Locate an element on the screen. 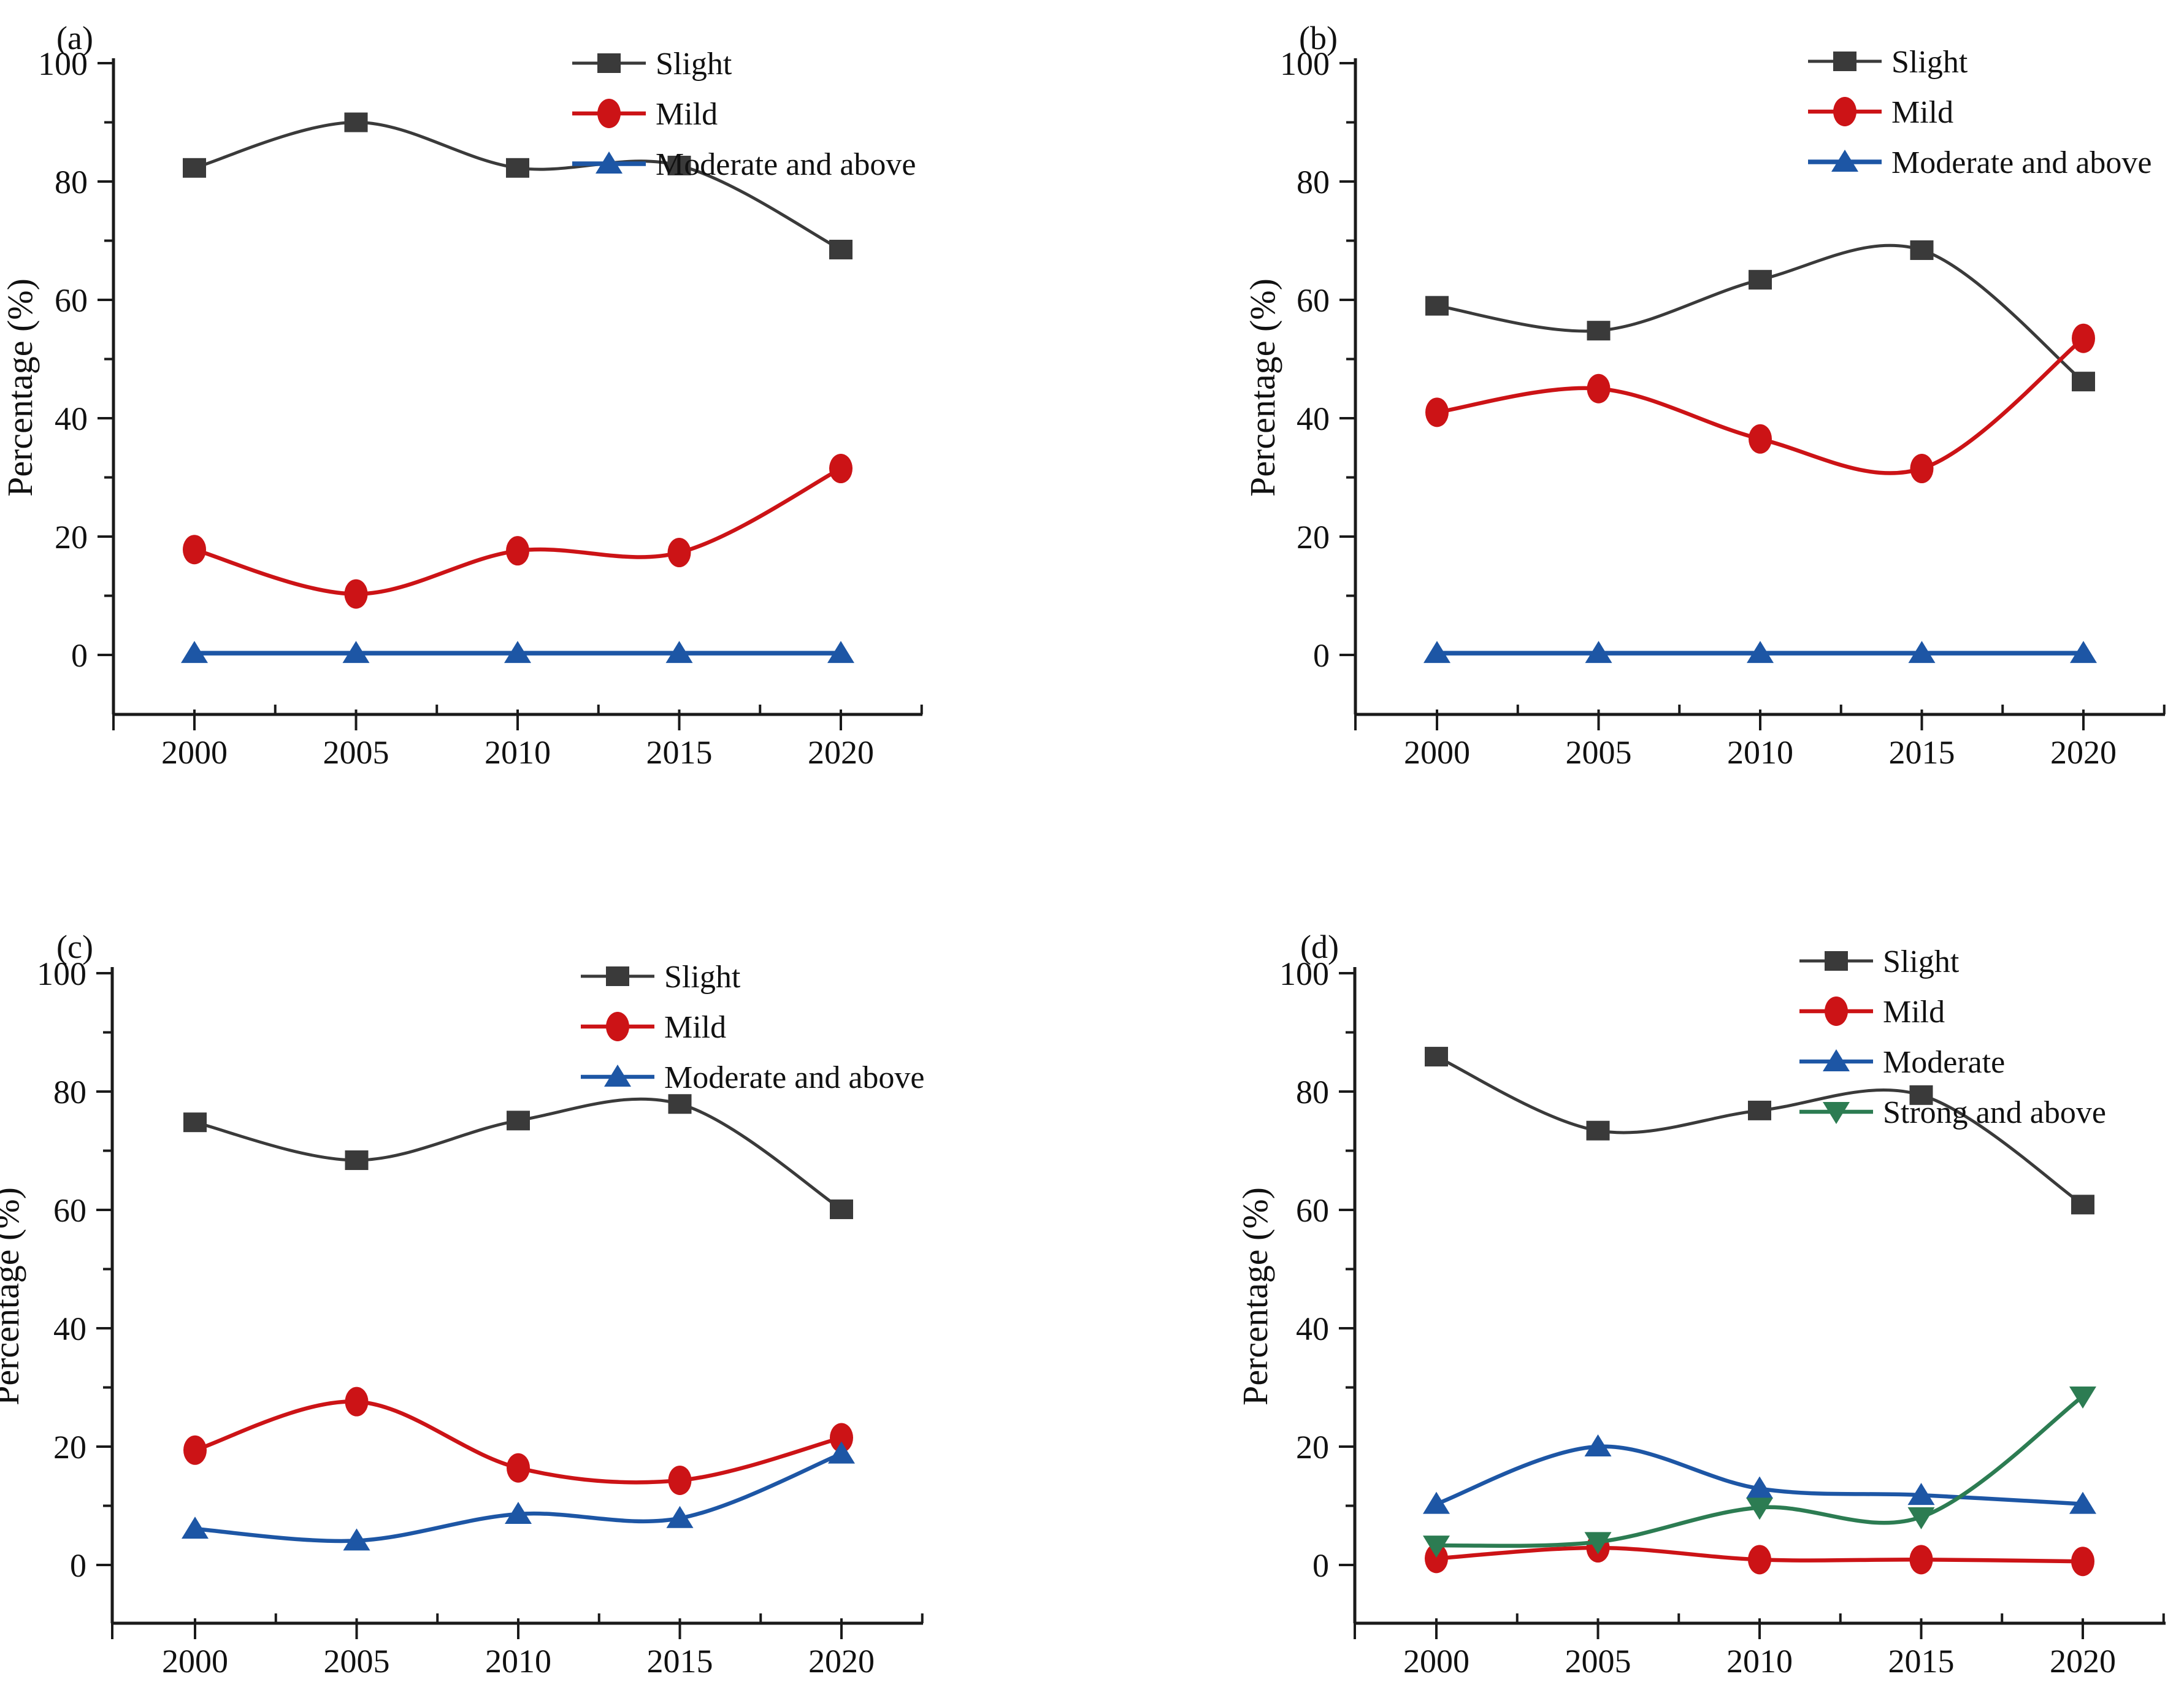  x-tick-label: 2015 is located at coordinates (1922, 752).